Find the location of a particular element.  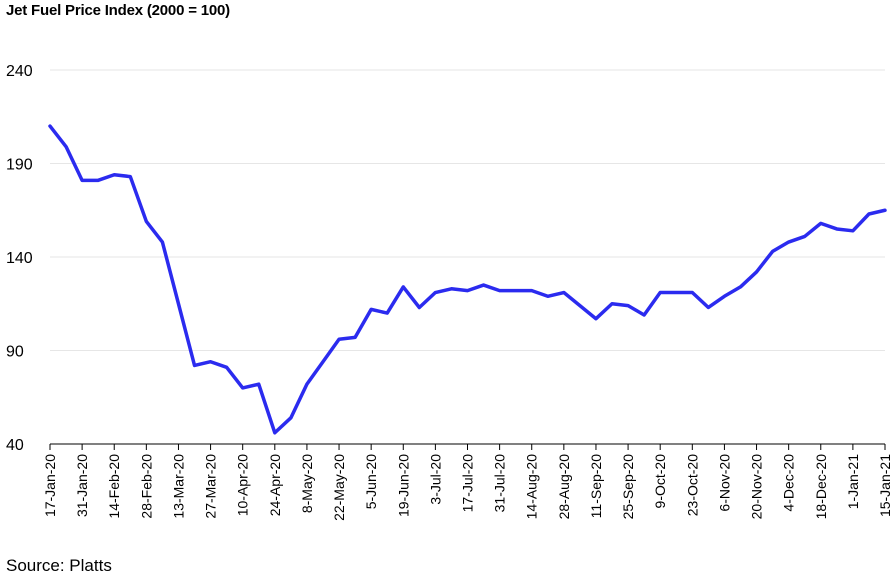

x-tick-label: 15-Jan-21 is located at coordinates (884, 485).